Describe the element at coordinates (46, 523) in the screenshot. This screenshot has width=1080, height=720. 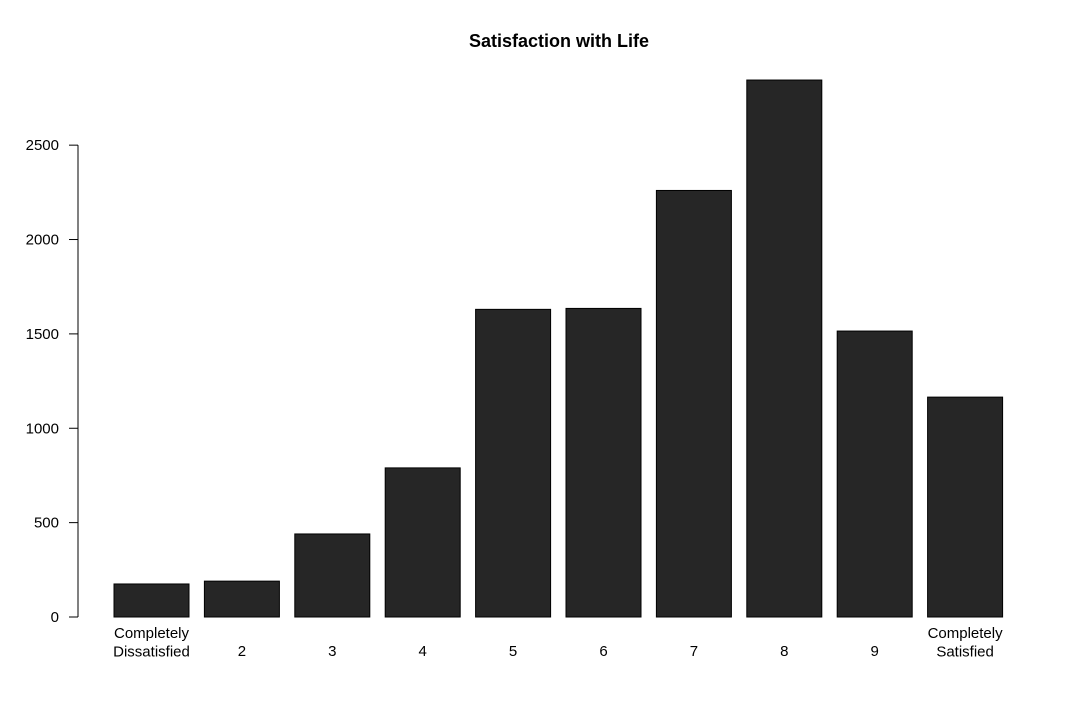
I see `y-tick-label: 500` at that location.